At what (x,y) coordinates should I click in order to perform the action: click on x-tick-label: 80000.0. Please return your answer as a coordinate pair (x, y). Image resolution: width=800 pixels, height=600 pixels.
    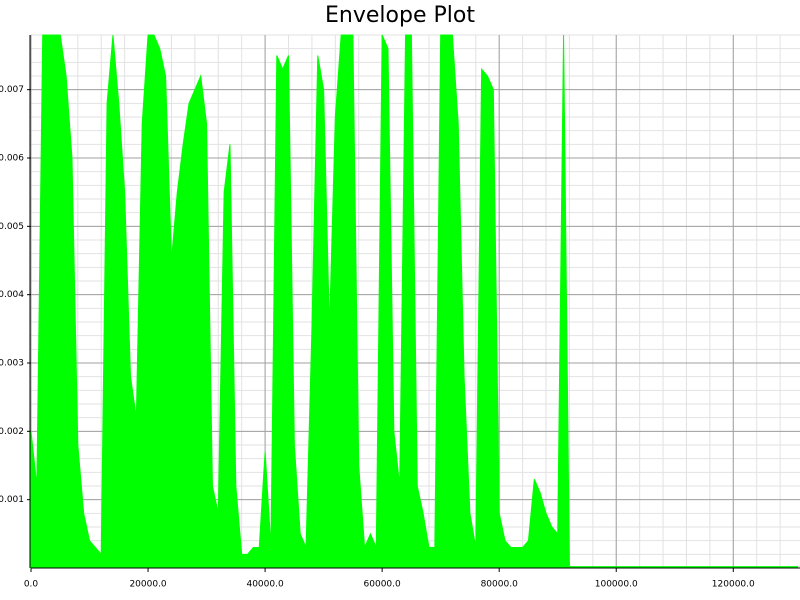
    Looking at the image, I should click on (499, 585).